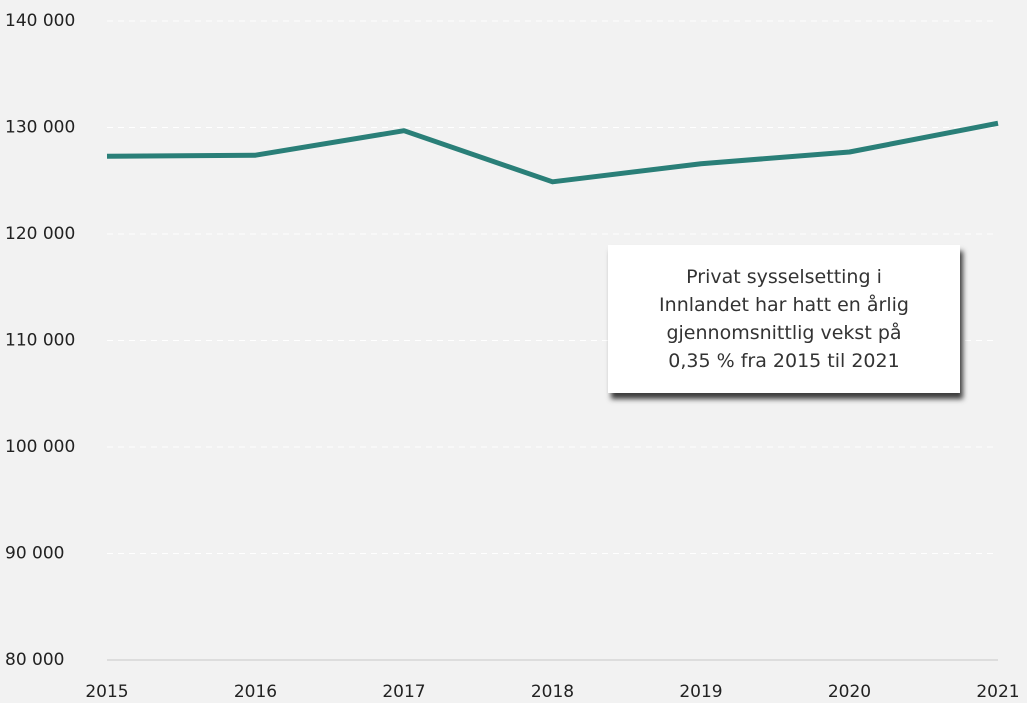 The image size is (1027, 703). I want to click on y-tick-label: 80 000, so click(34, 660).